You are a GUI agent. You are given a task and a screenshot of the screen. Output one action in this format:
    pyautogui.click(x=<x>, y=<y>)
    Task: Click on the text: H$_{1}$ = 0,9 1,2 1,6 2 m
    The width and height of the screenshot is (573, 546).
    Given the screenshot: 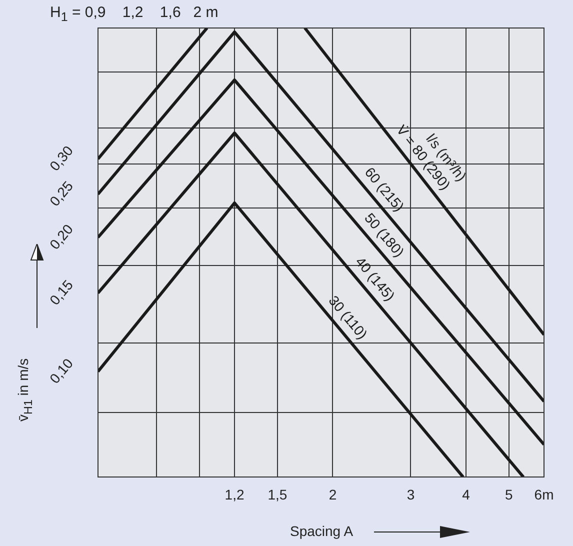 What is the action you would take?
    pyautogui.click(x=134, y=14)
    